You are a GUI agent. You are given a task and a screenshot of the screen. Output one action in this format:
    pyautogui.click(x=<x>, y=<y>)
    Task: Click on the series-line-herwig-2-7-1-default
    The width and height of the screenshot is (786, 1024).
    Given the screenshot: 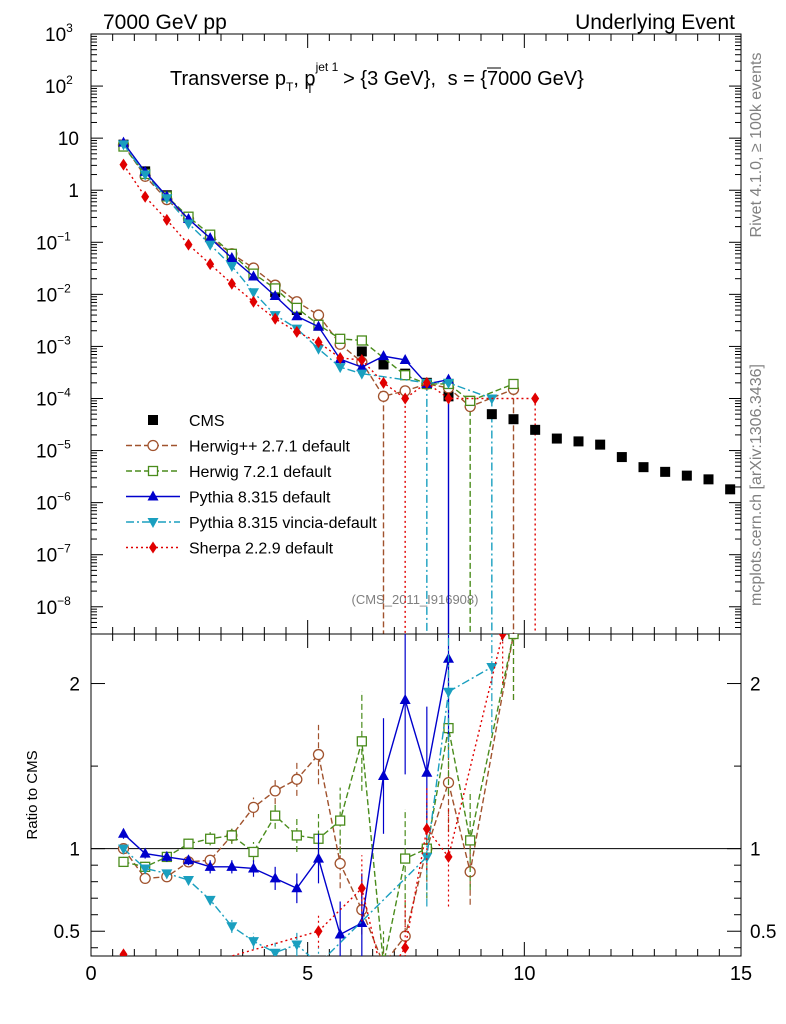 What is the action you would take?
    pyautogui.click(x=318, y=276)
    